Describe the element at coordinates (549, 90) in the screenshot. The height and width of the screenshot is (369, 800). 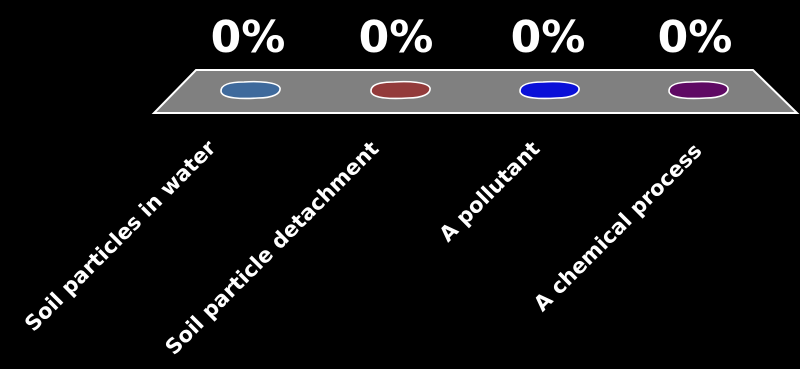
I see `bar-a-pollutant` at that location.